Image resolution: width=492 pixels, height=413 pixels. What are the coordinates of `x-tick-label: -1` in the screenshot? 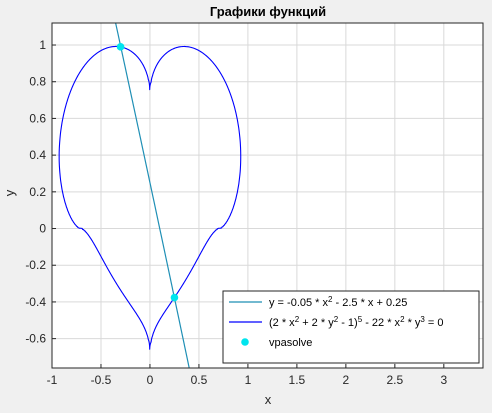 It's located at (52, 380).